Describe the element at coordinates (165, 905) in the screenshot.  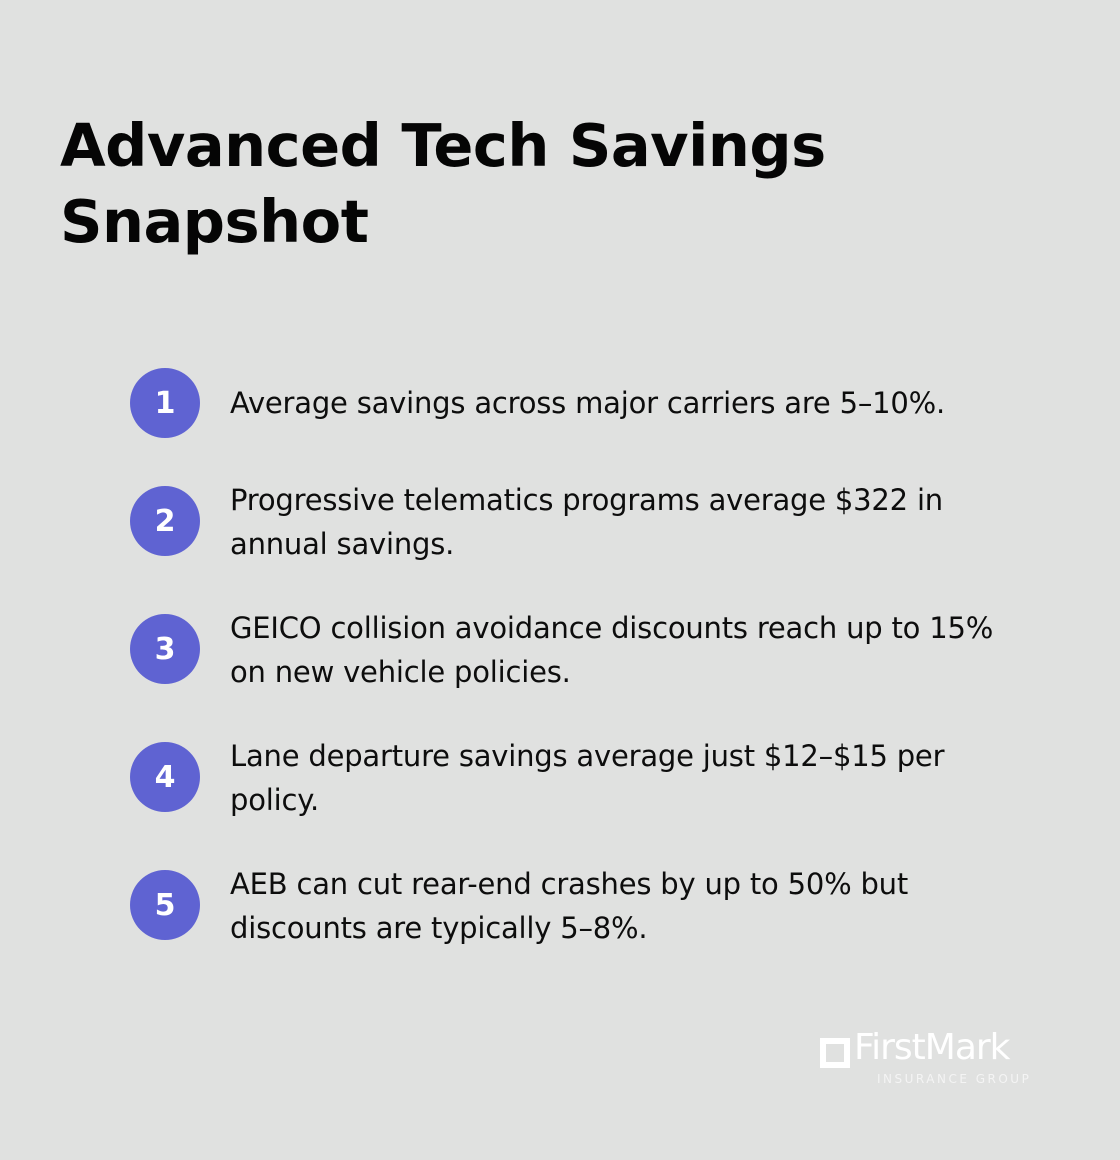
I see `number-badge: 5` at that location.